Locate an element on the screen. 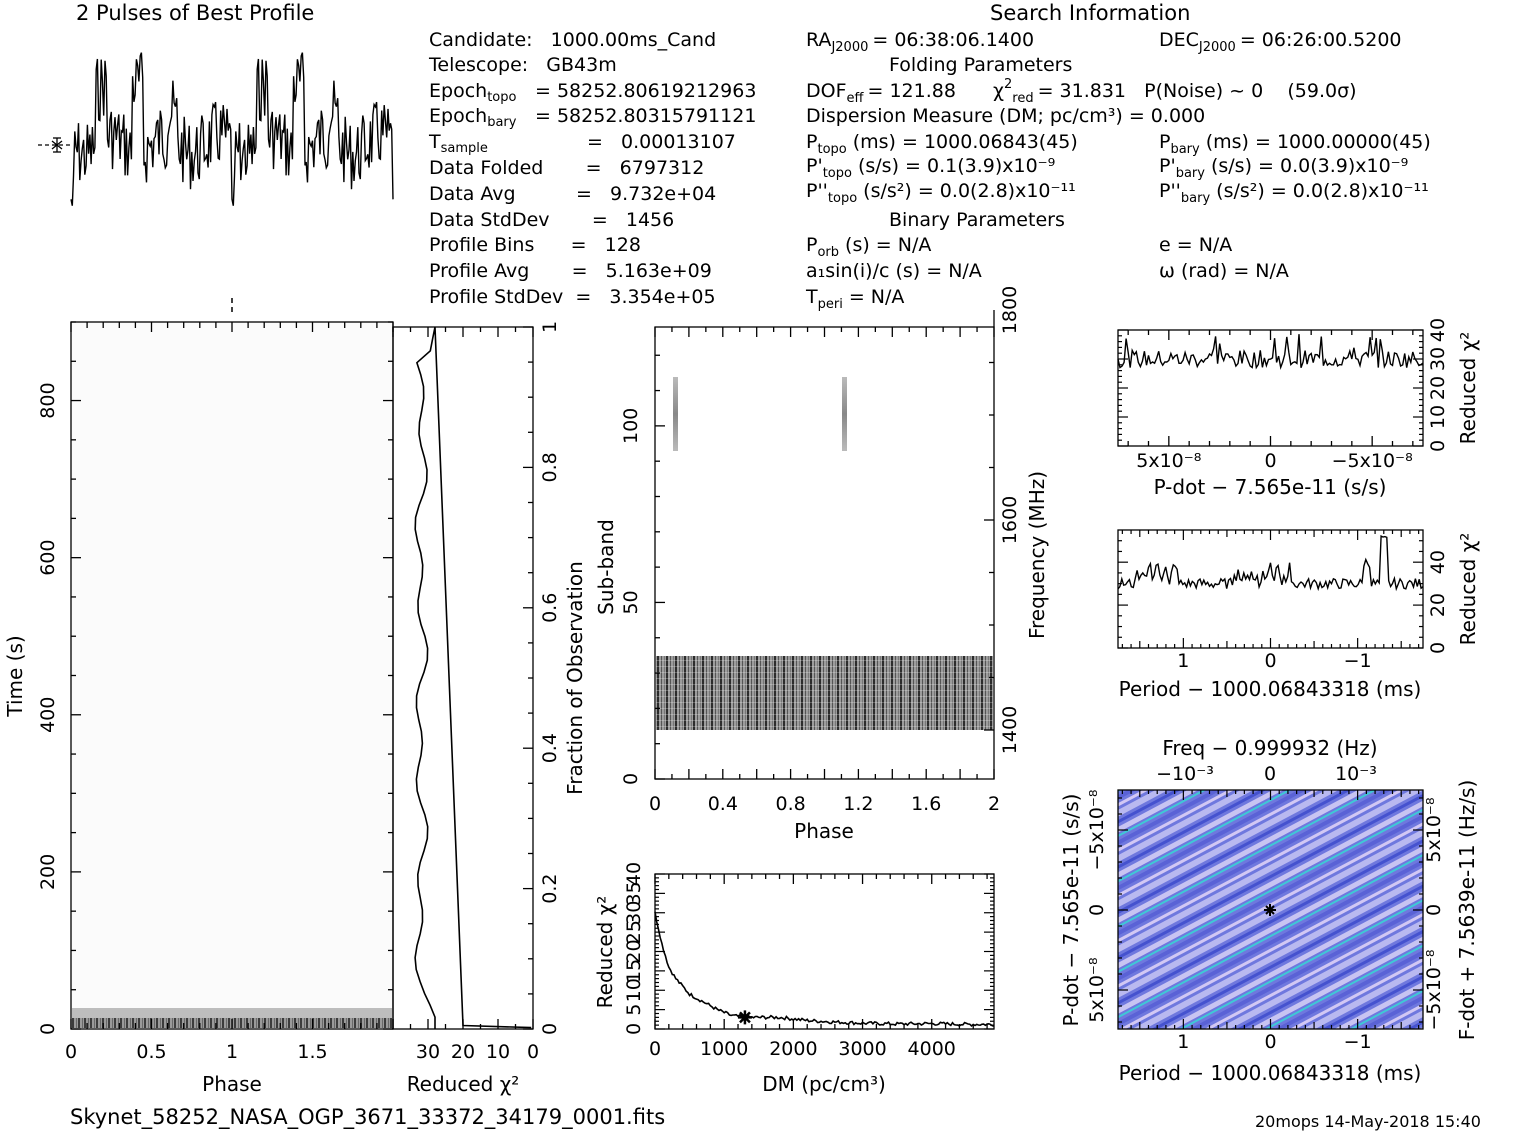  ecc-line: e = N/A is located at coordinates (1195, 245).